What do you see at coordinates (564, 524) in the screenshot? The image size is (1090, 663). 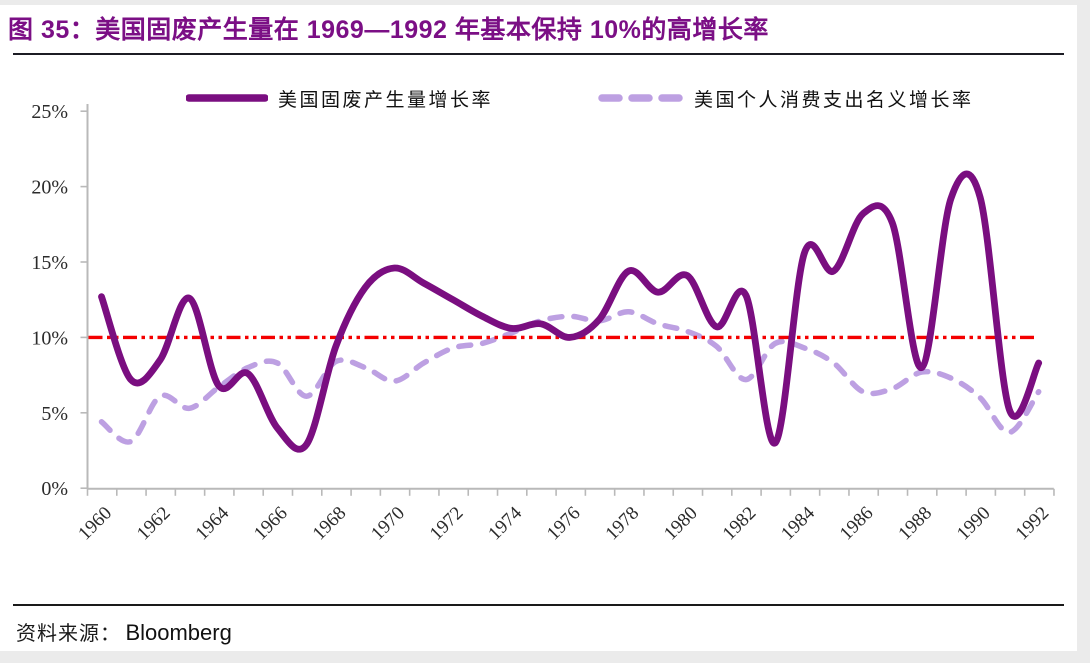 I see `x-tick-label: 1976` at bounding box center [564, 524].